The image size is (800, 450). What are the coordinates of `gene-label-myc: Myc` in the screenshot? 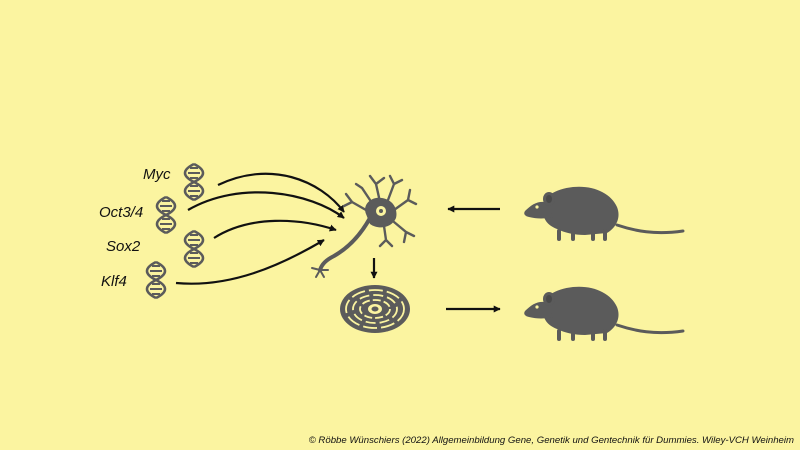 It's located at (157, 174).